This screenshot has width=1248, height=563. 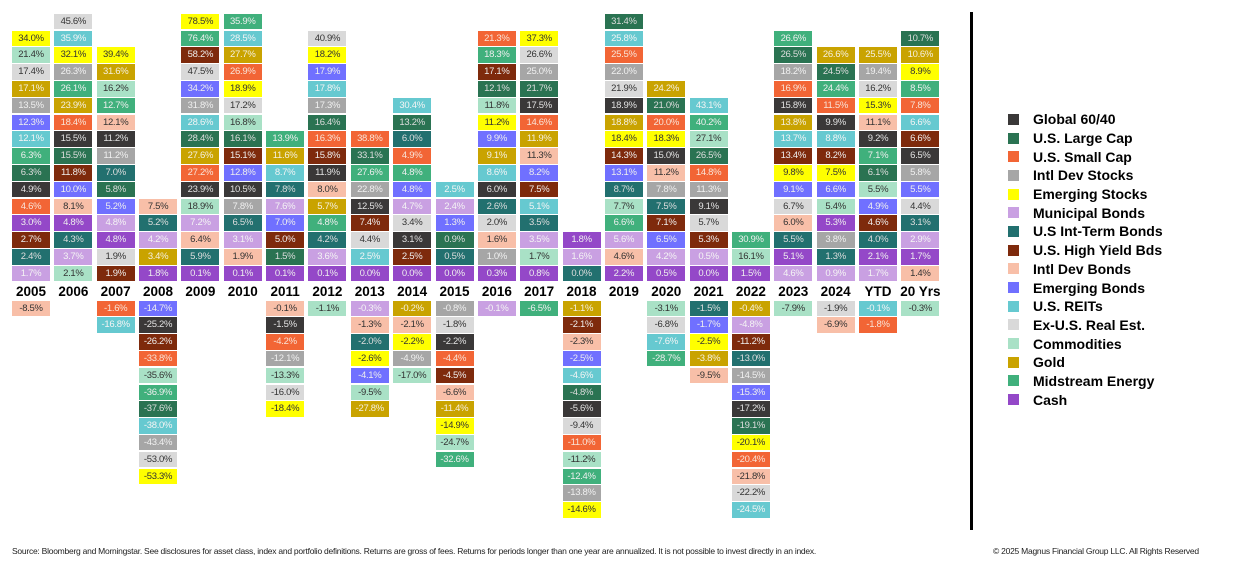 What do you see at coordinates (708, 122) in the screenshot?
I see `cell-mid: 40.2%` at bounding box center [708, 122].